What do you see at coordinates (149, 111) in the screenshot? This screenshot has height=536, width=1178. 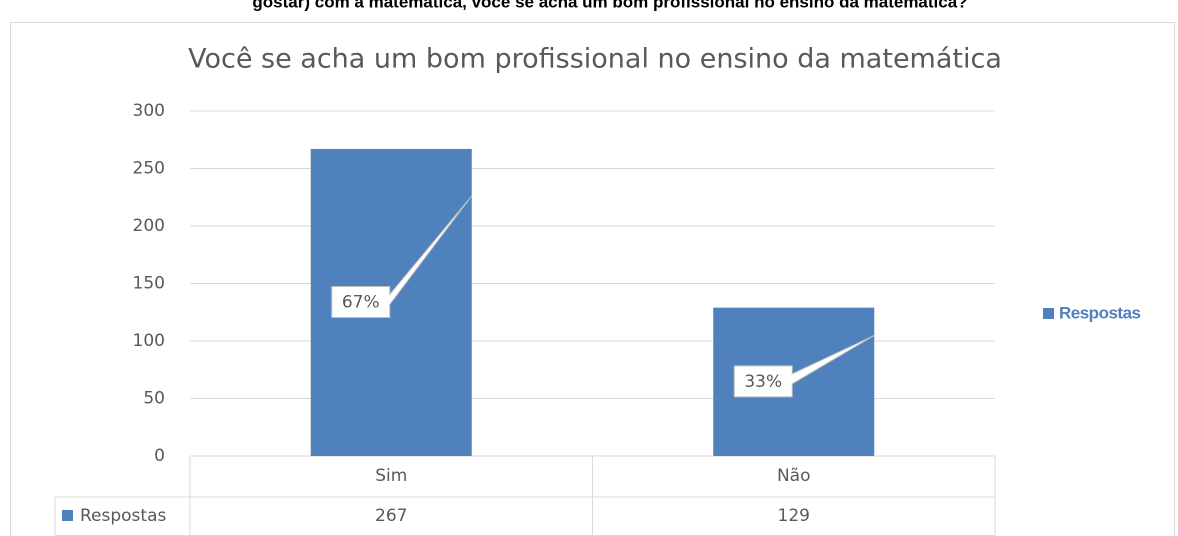 I see `y-tick-label: 300` at bounding box center [149, 111].